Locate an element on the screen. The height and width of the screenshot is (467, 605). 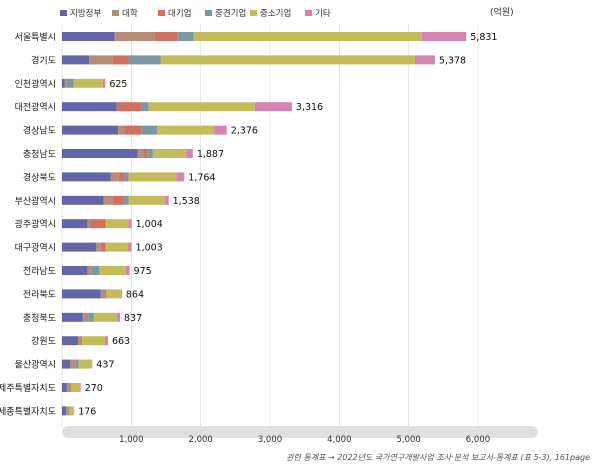
category-label: 세종특별자치도 is located at coordinates (28, 411).